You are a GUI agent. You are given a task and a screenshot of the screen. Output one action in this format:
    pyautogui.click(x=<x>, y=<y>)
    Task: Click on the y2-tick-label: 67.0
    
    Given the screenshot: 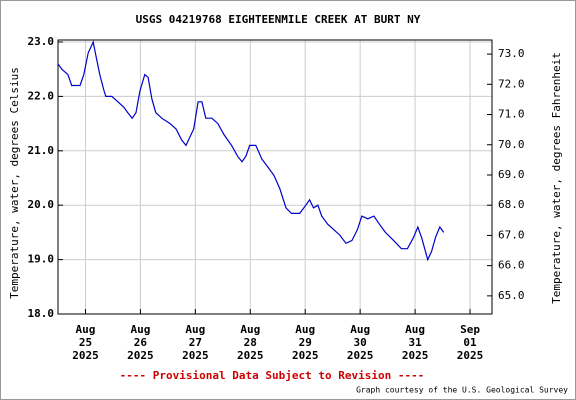 What is the action you would take?
    pyautogui.click(x=511, y=234)
    